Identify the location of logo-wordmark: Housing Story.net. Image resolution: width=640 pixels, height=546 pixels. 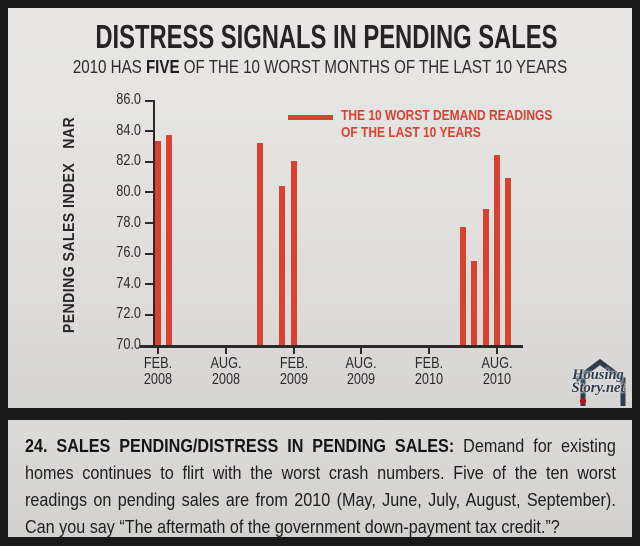
(598, 381).